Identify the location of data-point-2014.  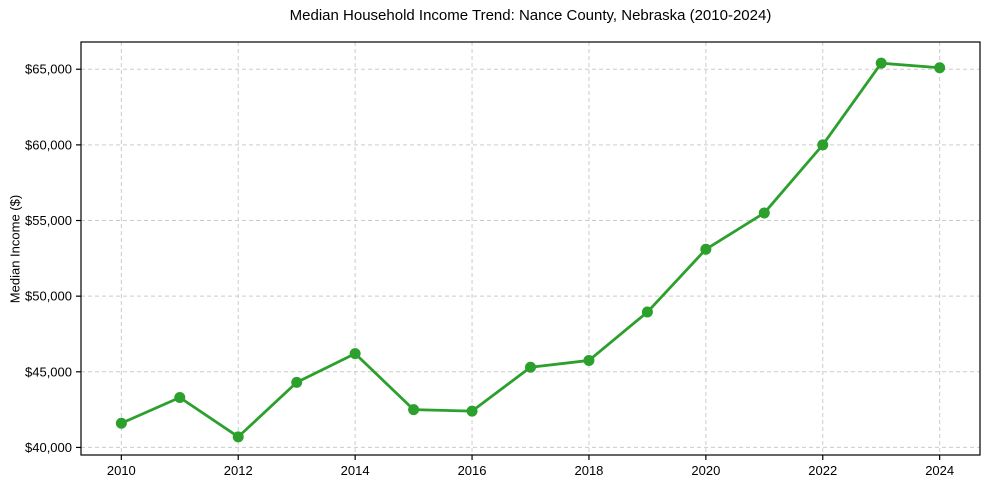
(355, 354).